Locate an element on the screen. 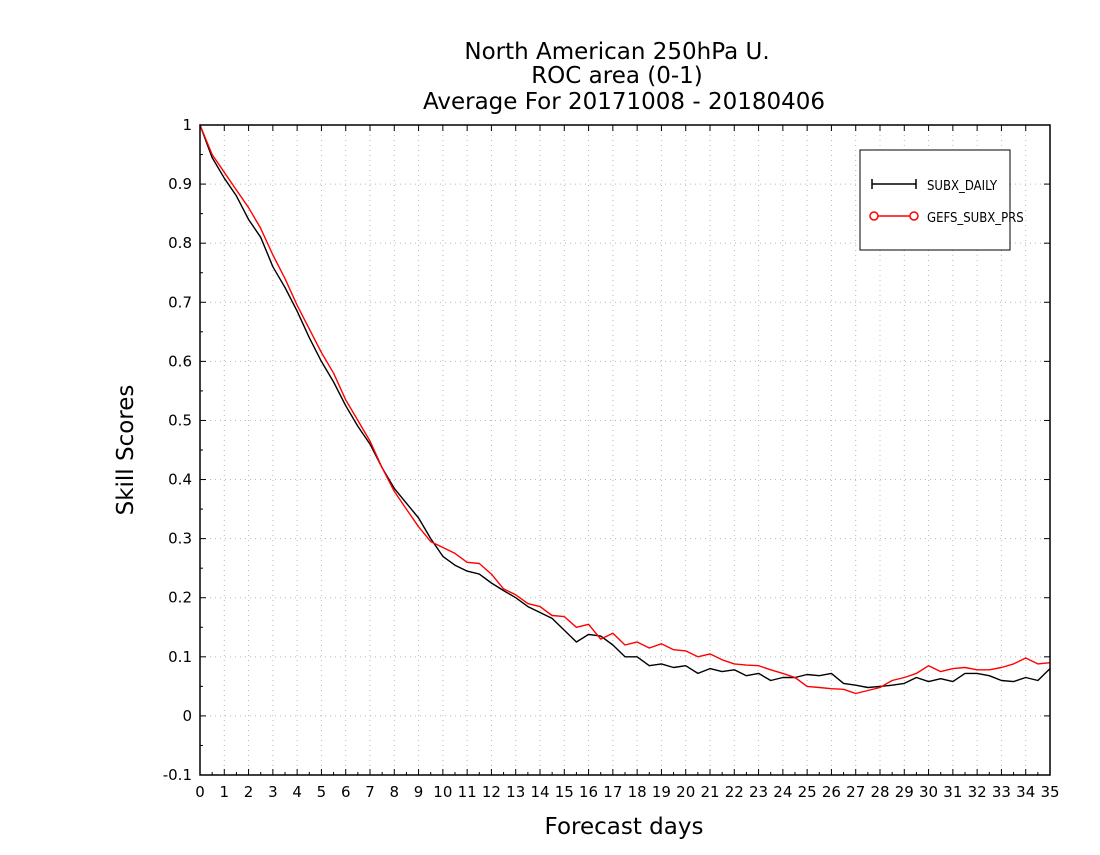  y-tick-label: 0 is located at coordinates (187, 716).